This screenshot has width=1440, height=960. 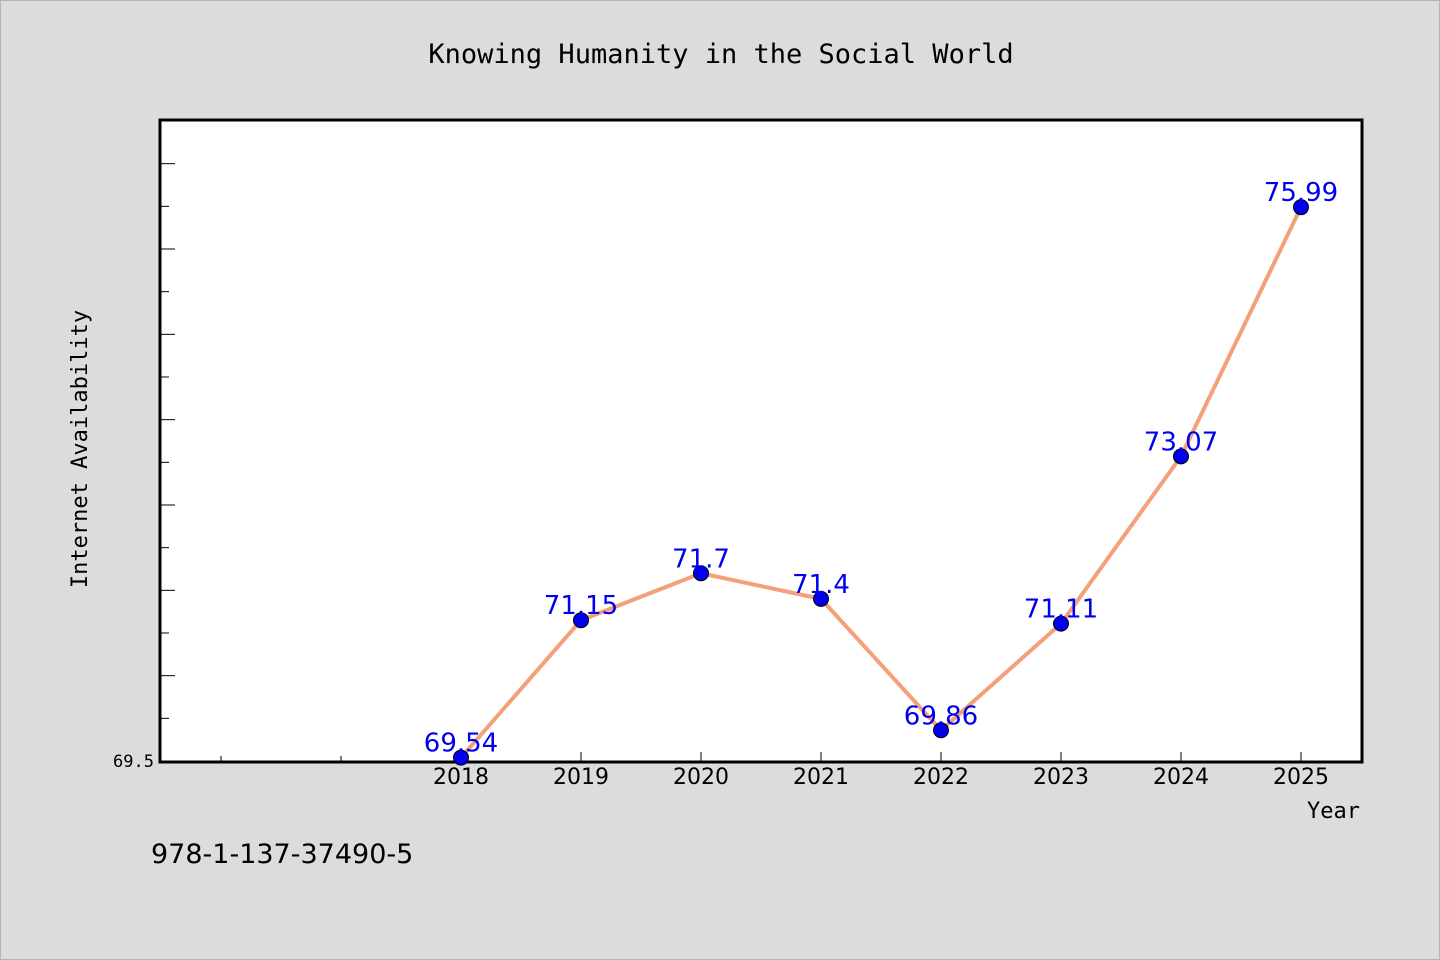 What do you see at coordinates (1061, 777) in the screenshot?
I see `x-tick-label: 2023` at bounding box center [1061, 777].